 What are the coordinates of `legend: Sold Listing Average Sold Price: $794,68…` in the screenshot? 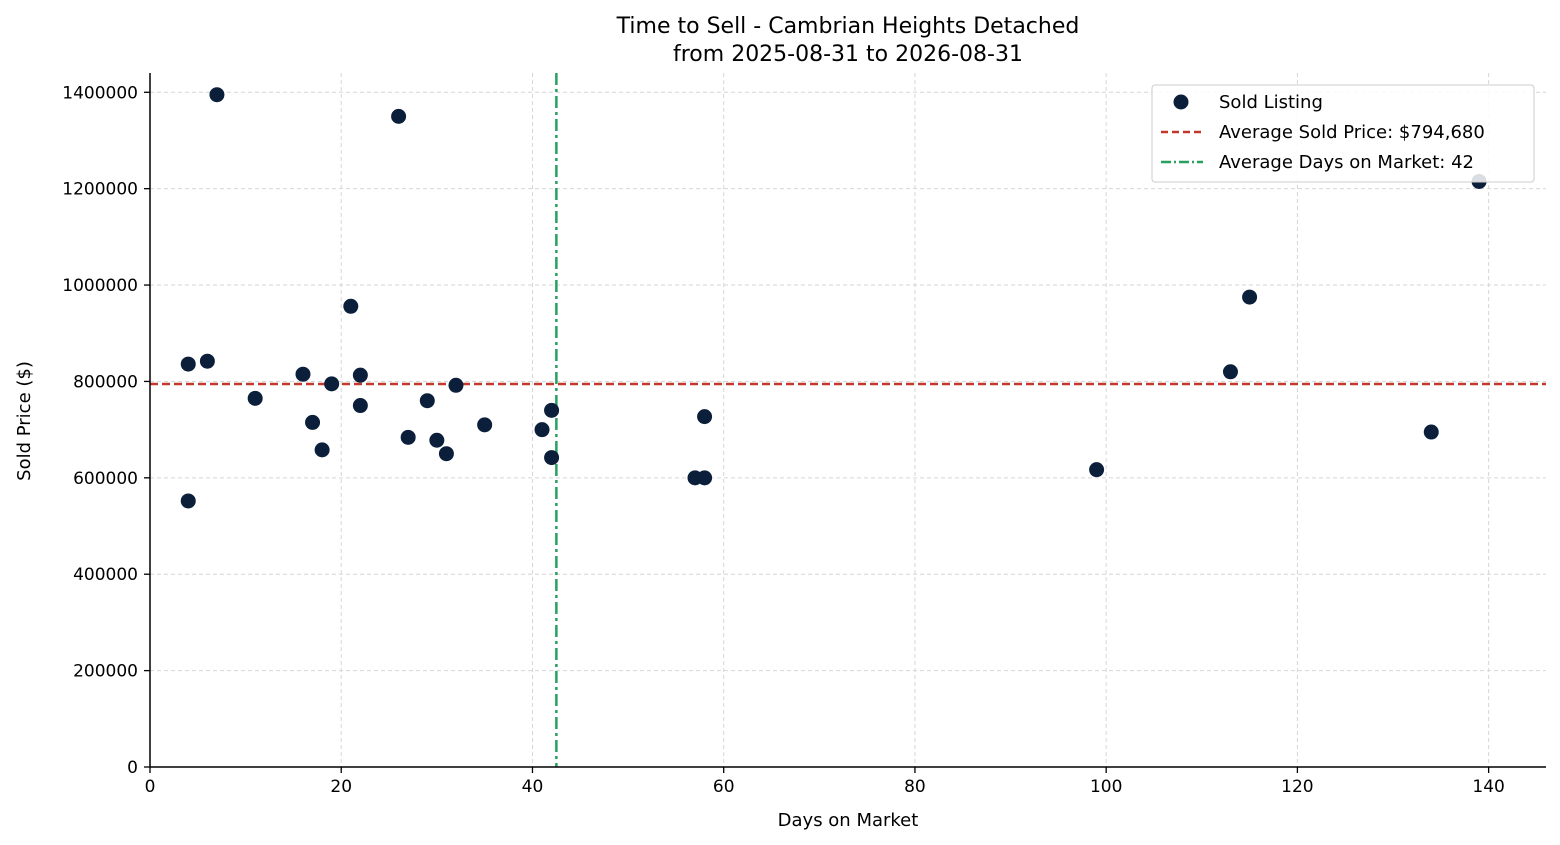 It's located at (1343, 133).